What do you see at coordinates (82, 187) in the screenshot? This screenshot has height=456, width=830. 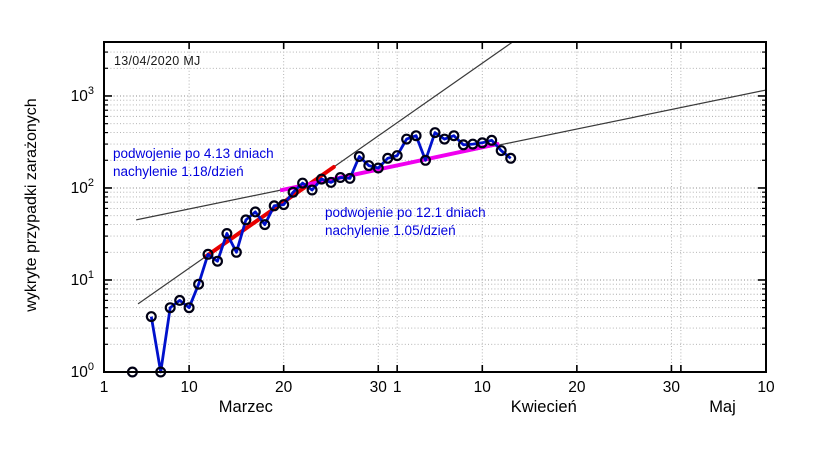 I see `svg-text: 10²` at bounding box center [82, 187].